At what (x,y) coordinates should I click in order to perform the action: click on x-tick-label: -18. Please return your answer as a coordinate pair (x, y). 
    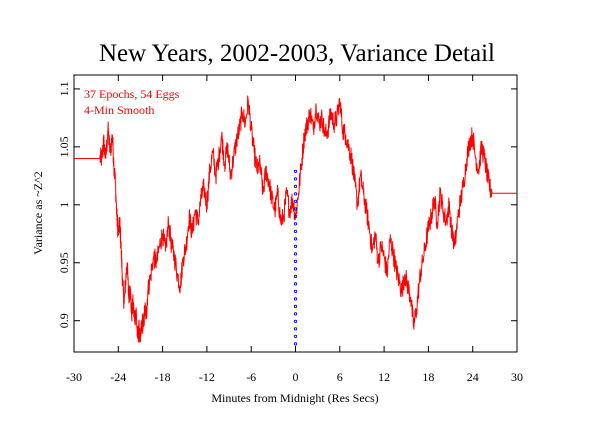
    Looking at the image, I should click on (163, 377).